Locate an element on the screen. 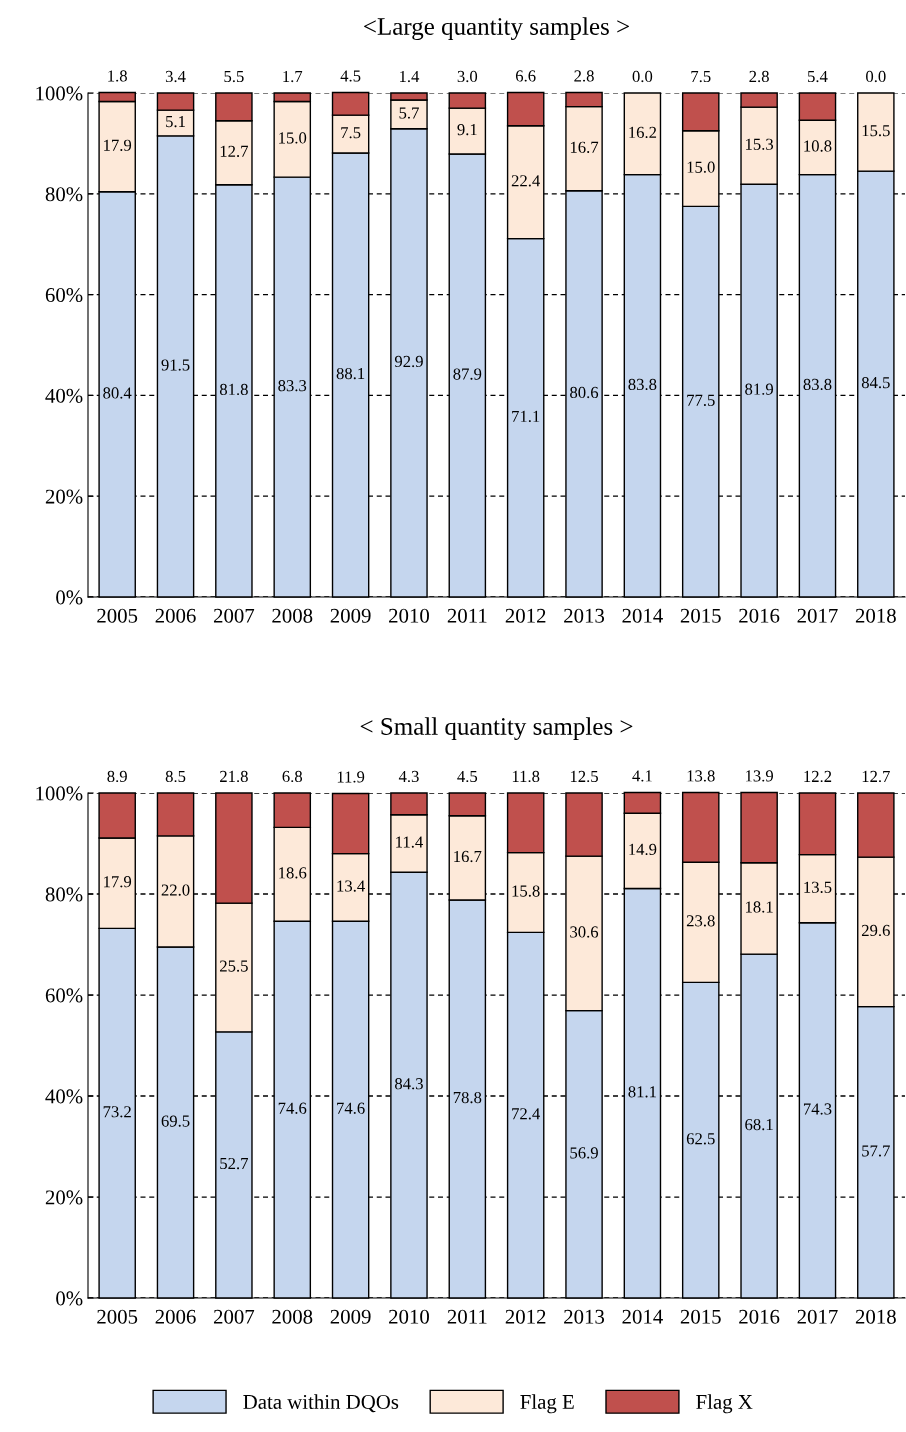 The image size is (906, 1432). data-label: 57.7 is located at coordinates (876, 1151).